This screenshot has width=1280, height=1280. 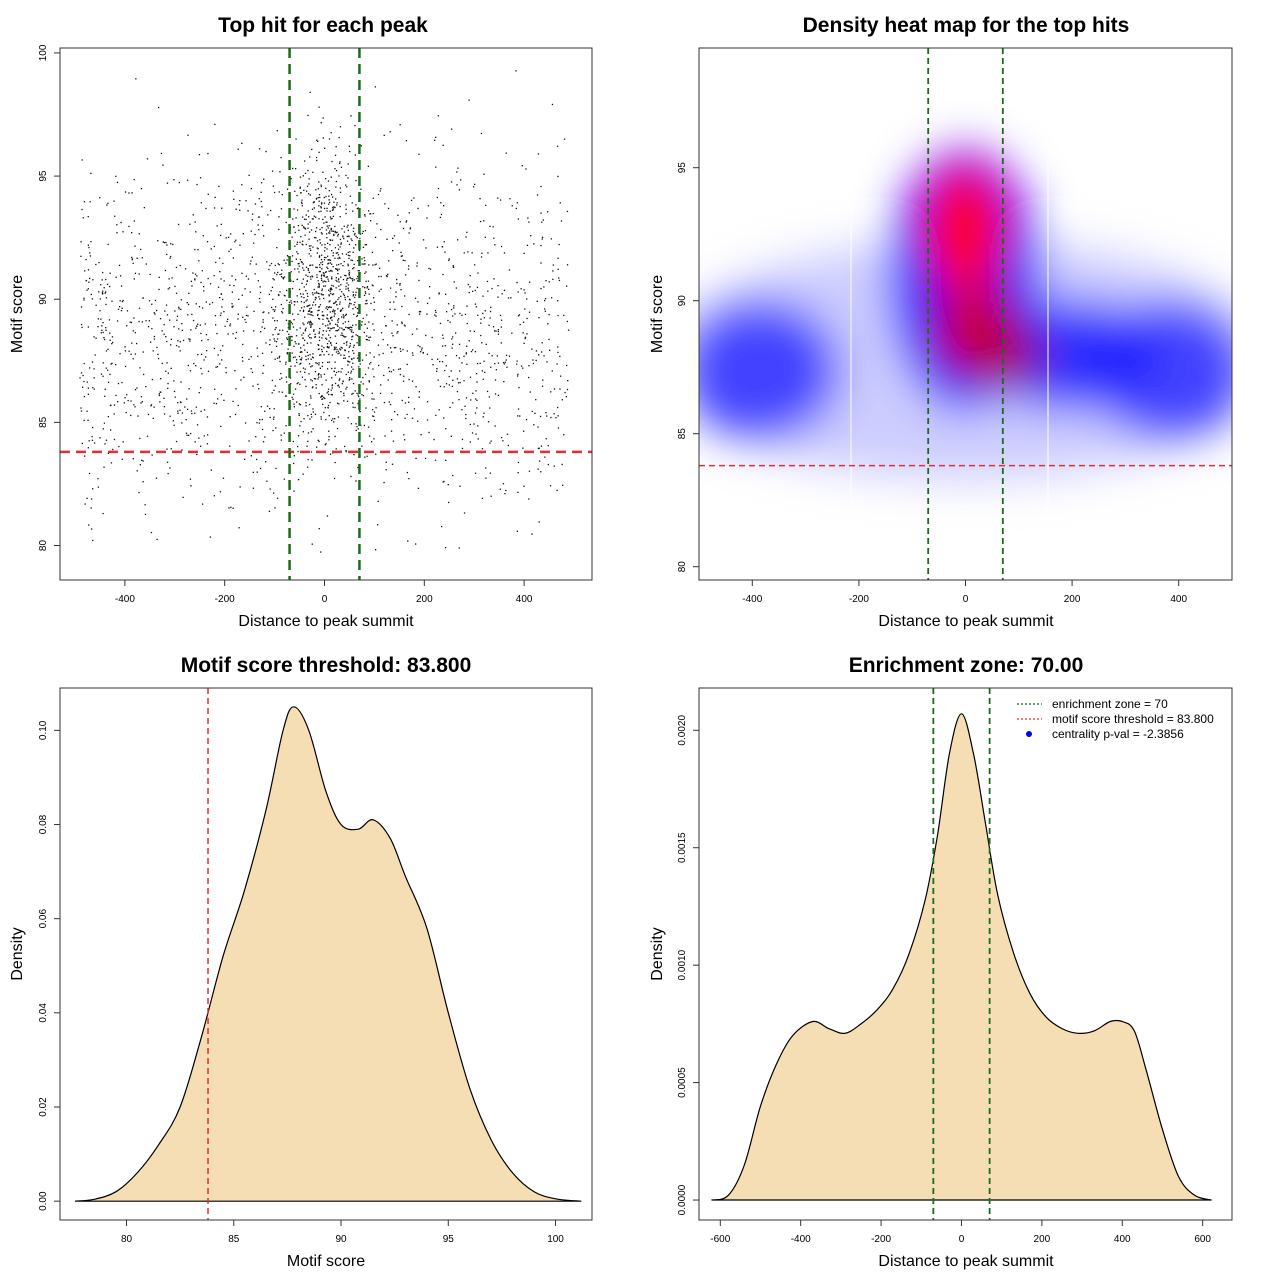 What do you see at coordinates (17, 953) in the screenshot?
I see `y-axis-label: Density` at bounding box center [17, 953].